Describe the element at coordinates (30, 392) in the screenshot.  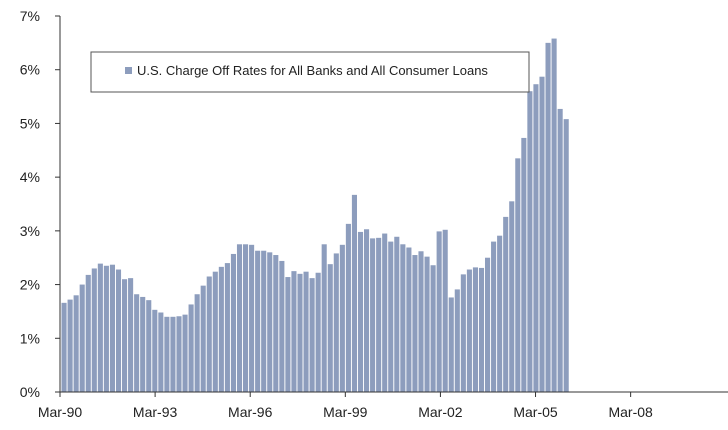
I see `y-tick-label: 0%` at that location.